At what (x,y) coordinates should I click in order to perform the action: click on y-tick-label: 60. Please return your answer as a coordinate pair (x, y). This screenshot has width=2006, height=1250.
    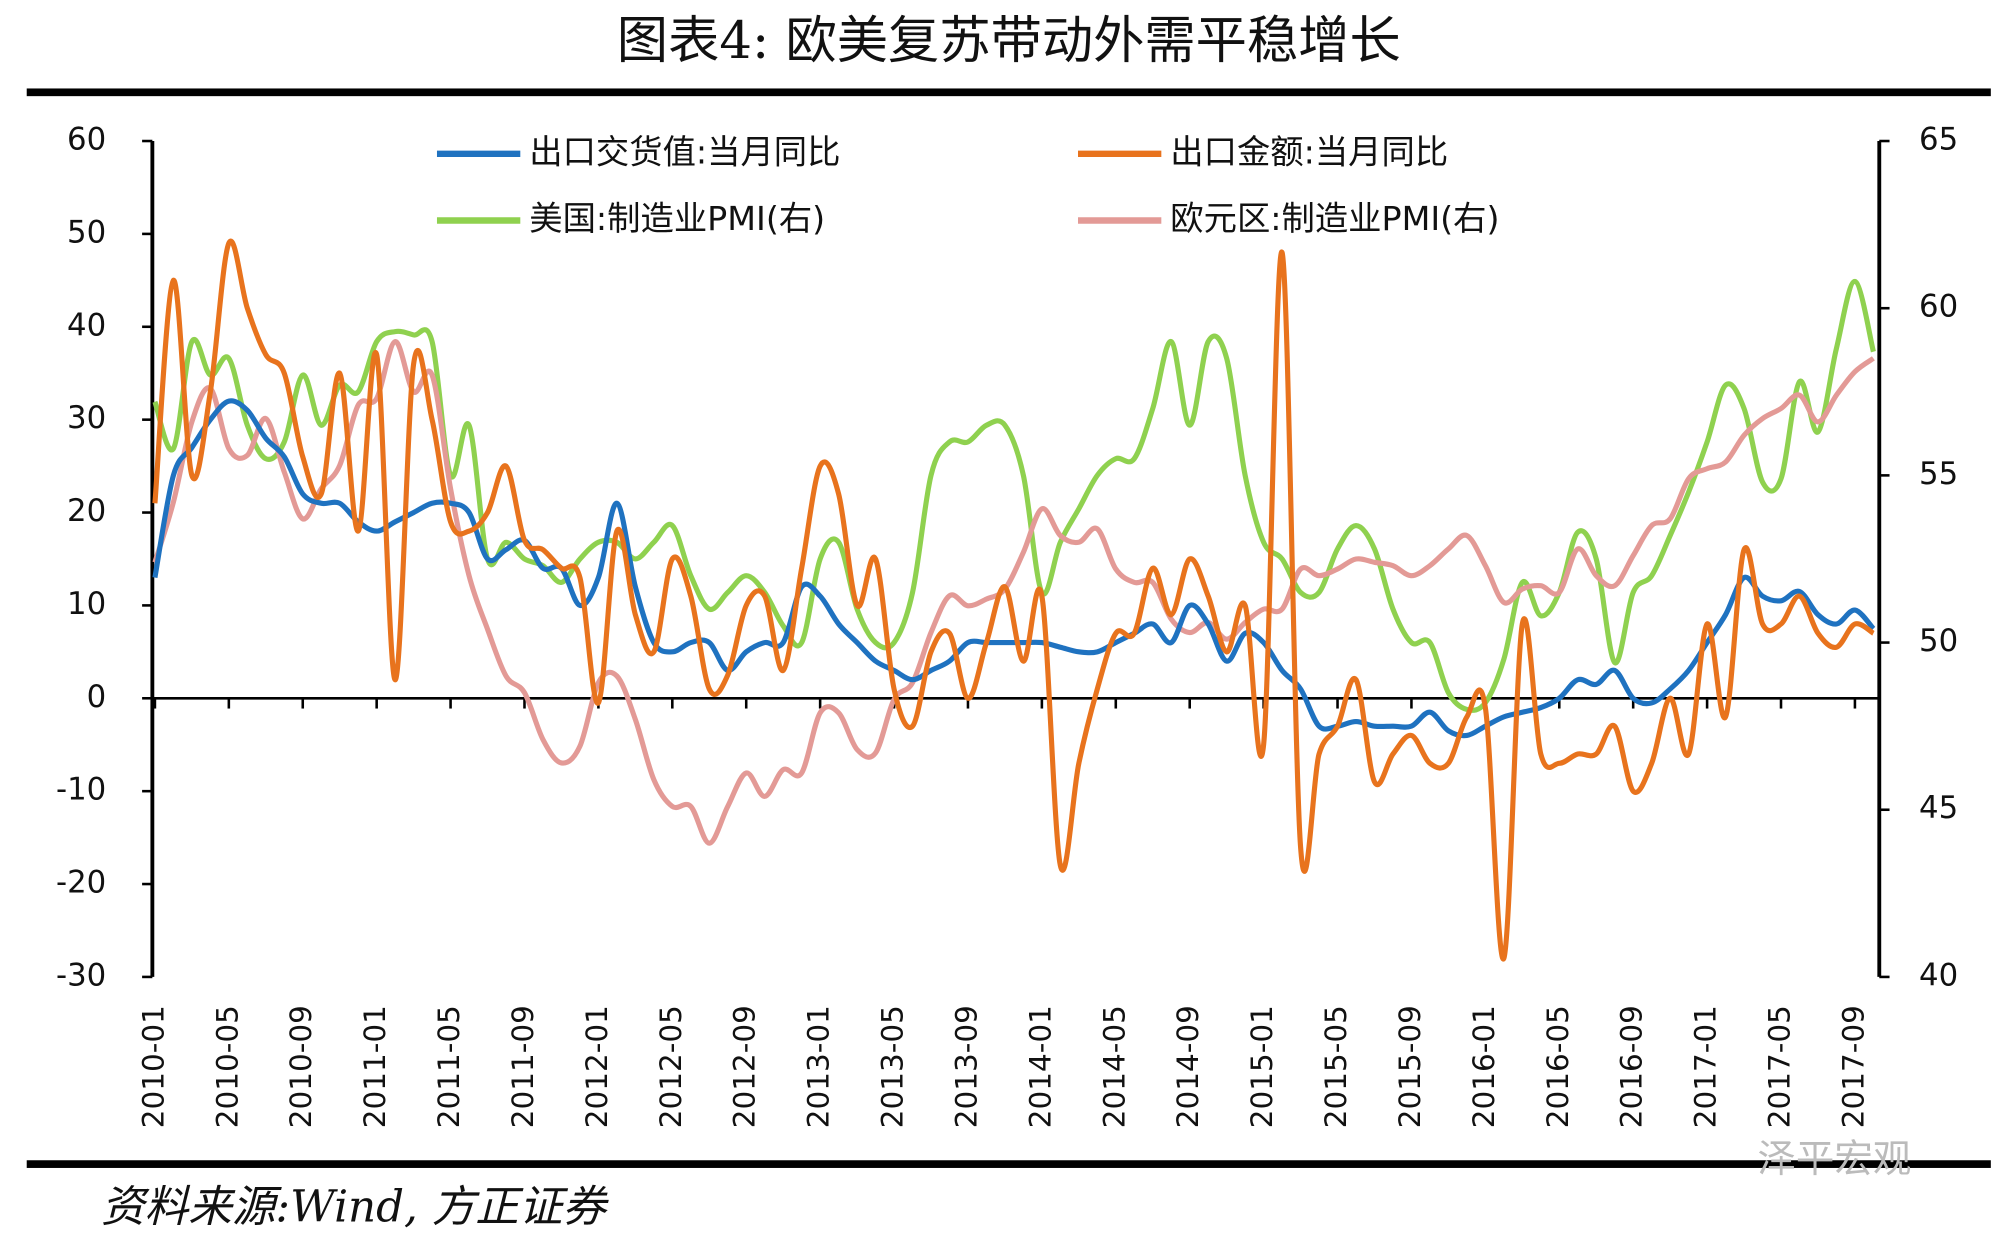
    Looking at the image, I should click on (86, 140).